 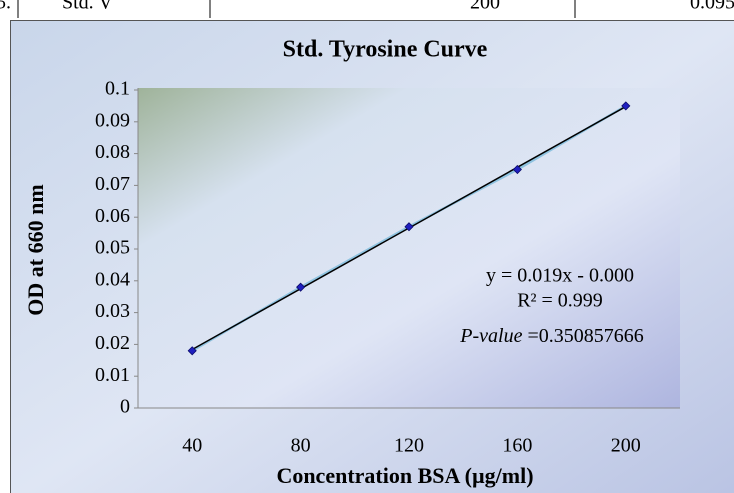 What do you see at coordinates (35, 249) in the screenshot?
I see `y-axis-label: OD at 660 nm` at bounding box center [35, 249].